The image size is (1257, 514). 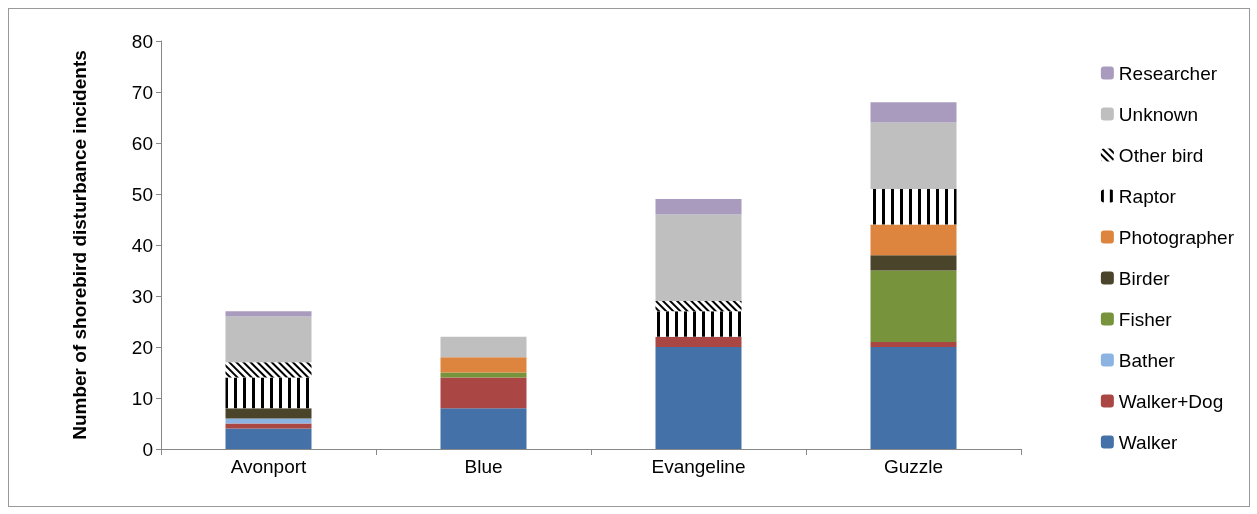 I want to click on y-tick-label: 50, so click(x=142, y=194).